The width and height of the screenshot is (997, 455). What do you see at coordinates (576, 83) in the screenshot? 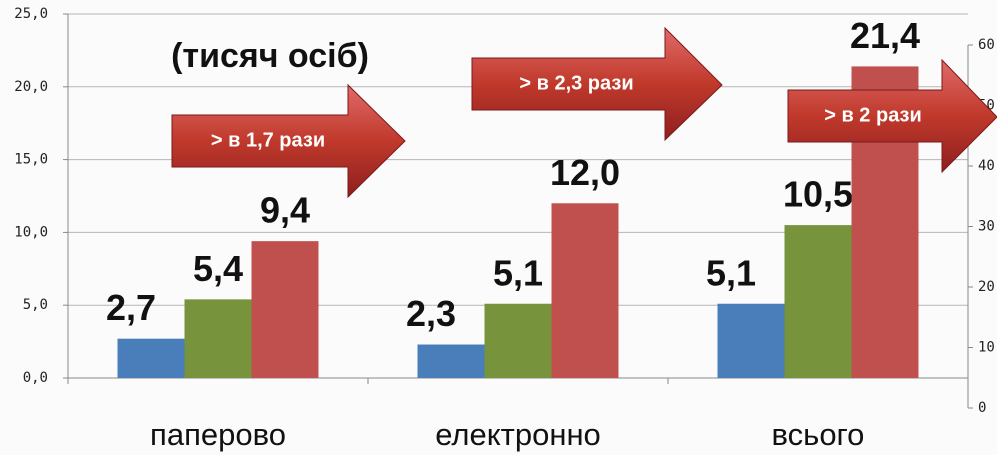
I see `annotation: > в 2,3 рази` at bounding box center [576, 83].